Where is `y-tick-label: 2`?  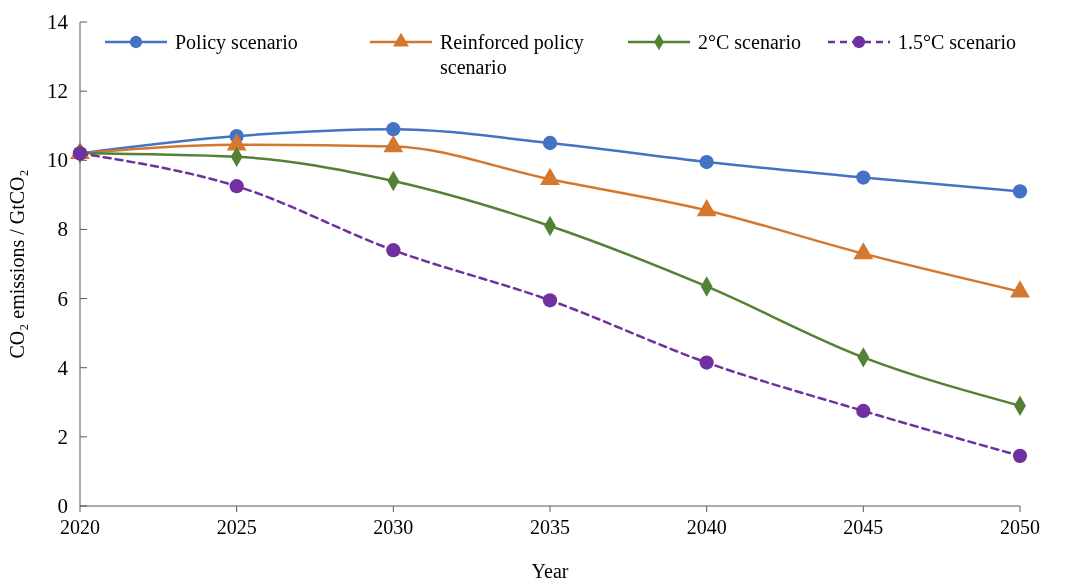
y-tick-label: 2 is located at coordinates (62, 436).